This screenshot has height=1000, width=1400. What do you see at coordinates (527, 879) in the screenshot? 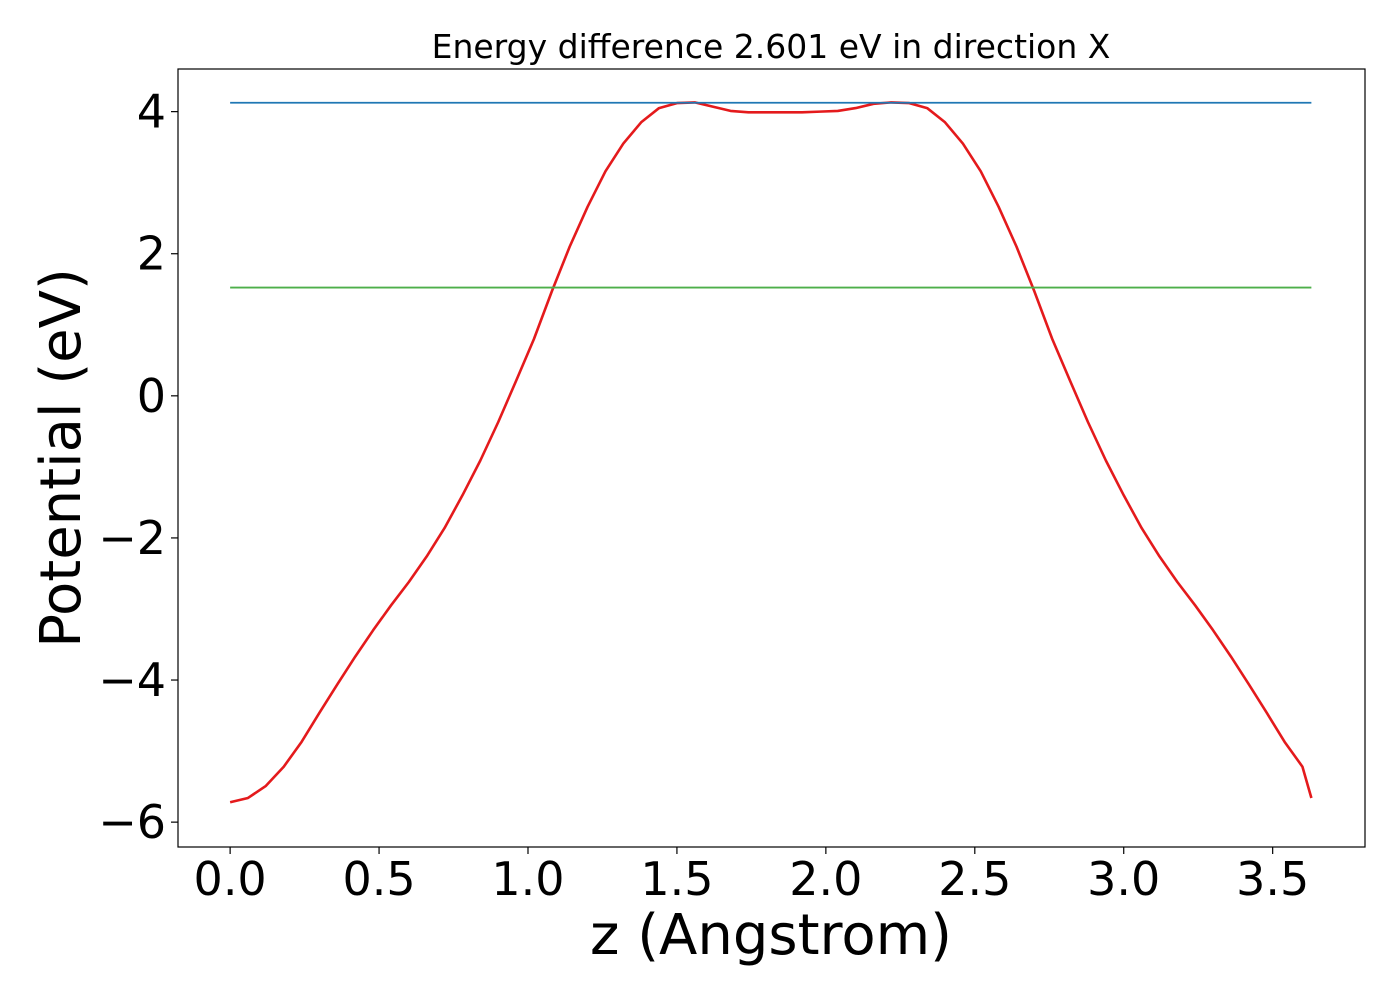
I see `x-tick-label: 1.0` at bounding box center [527, 879].